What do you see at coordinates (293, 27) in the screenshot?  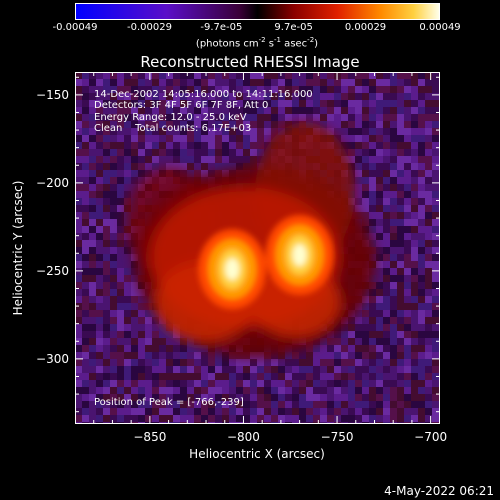 I see `colorbar-tick-label: 9.7e-05` at bounding box center [293, 27].